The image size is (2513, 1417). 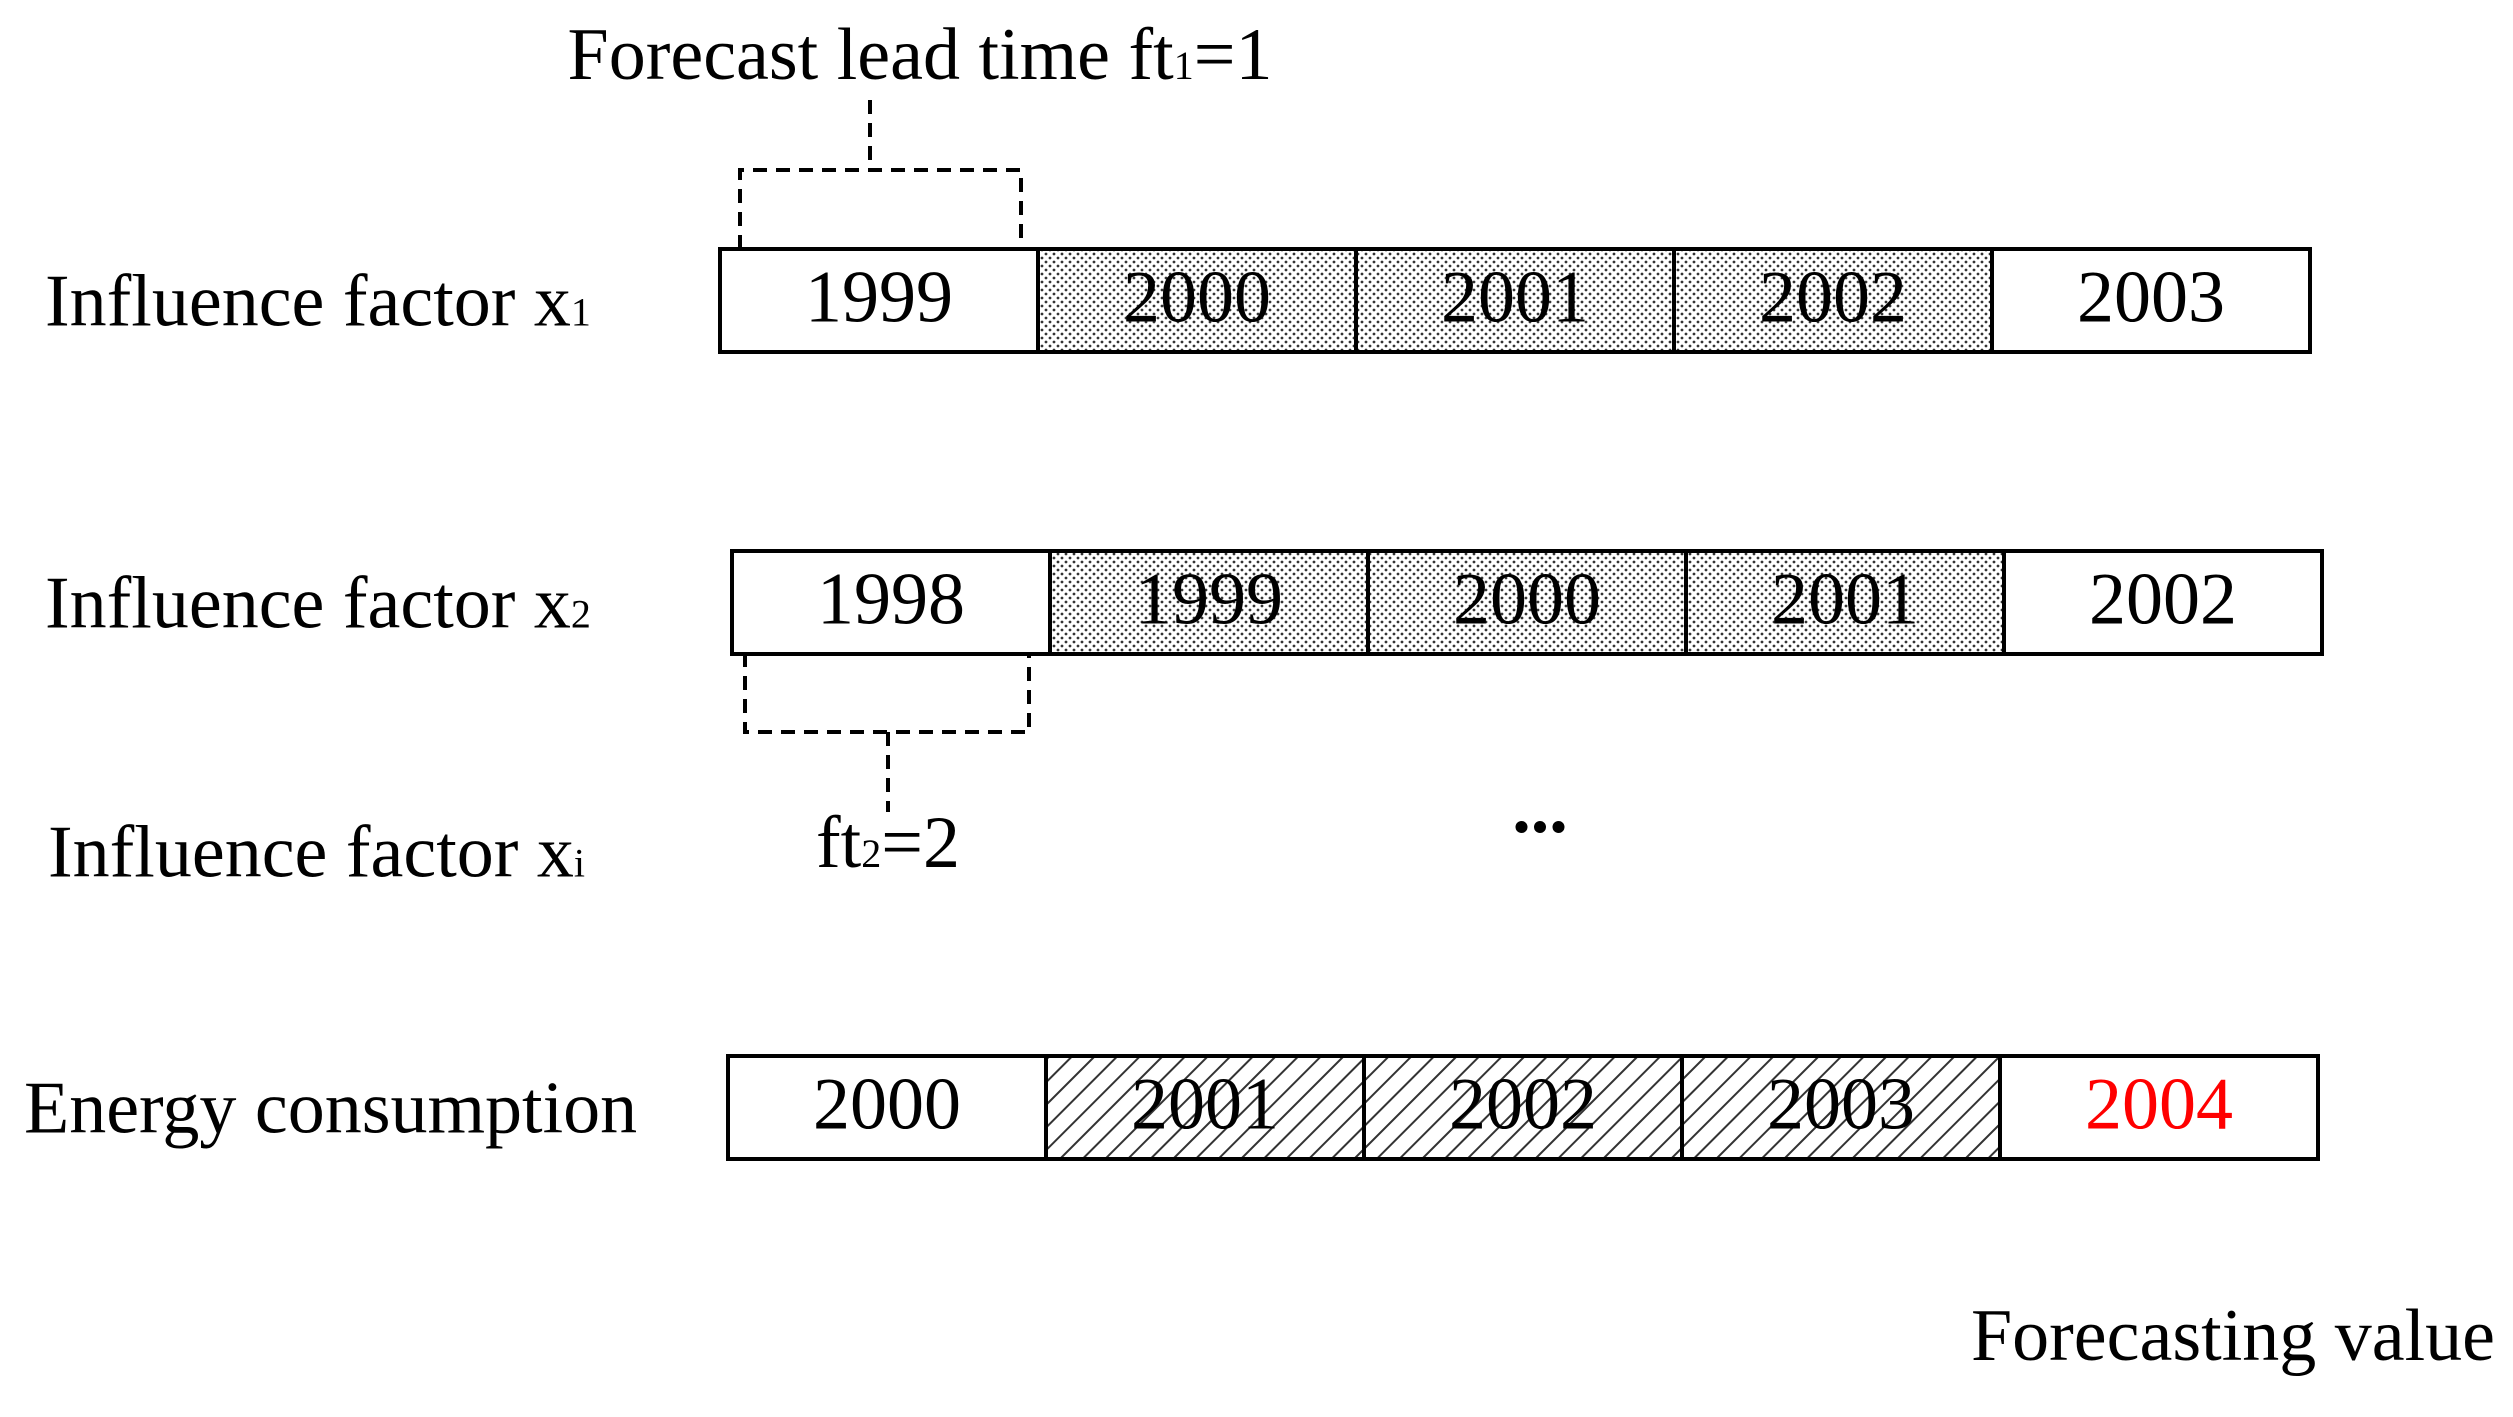 I want to click on lead-time-2: ft2=2, so click(x=888, y=843).